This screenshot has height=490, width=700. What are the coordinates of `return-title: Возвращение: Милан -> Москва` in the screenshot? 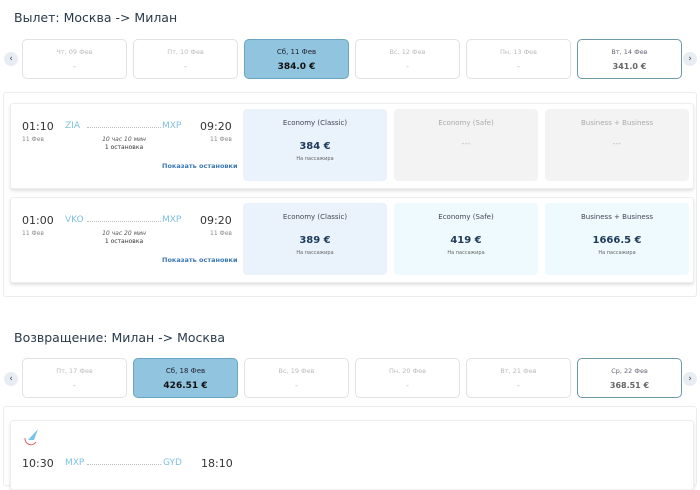 It's located at (120, 337).